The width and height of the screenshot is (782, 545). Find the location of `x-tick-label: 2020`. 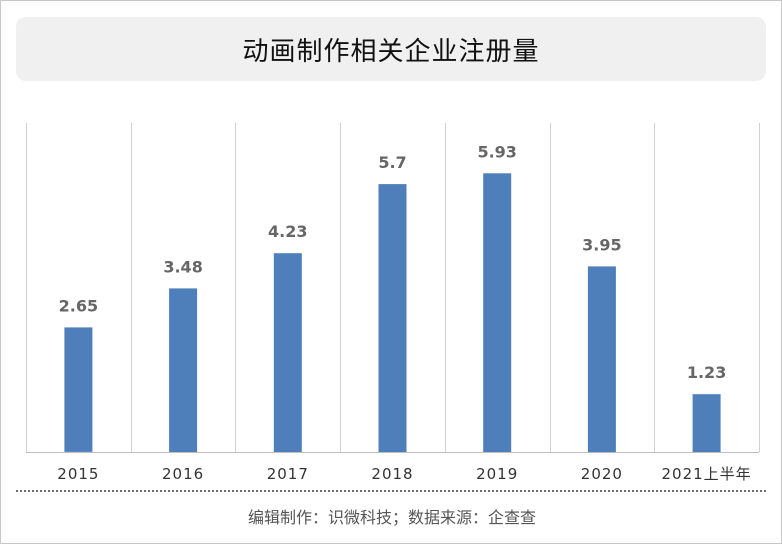

x-tick-label: 2020 is located at coordinates (602, 474).